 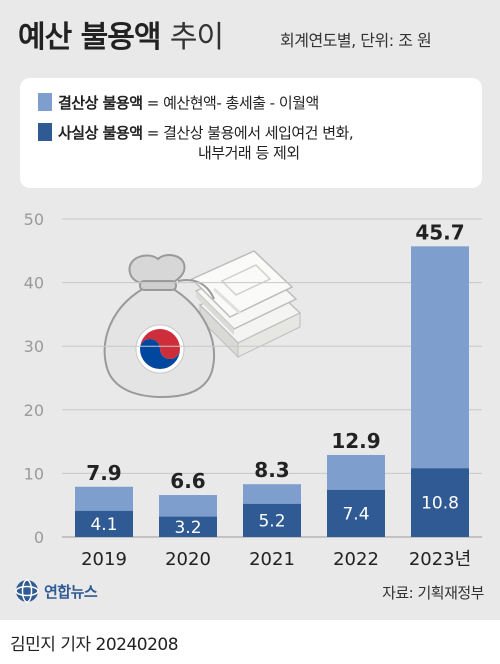 What do you see at coordinates (246, 304) in the screenshot?
I see `cash-stack-icon` at bounding box center [246, 304].